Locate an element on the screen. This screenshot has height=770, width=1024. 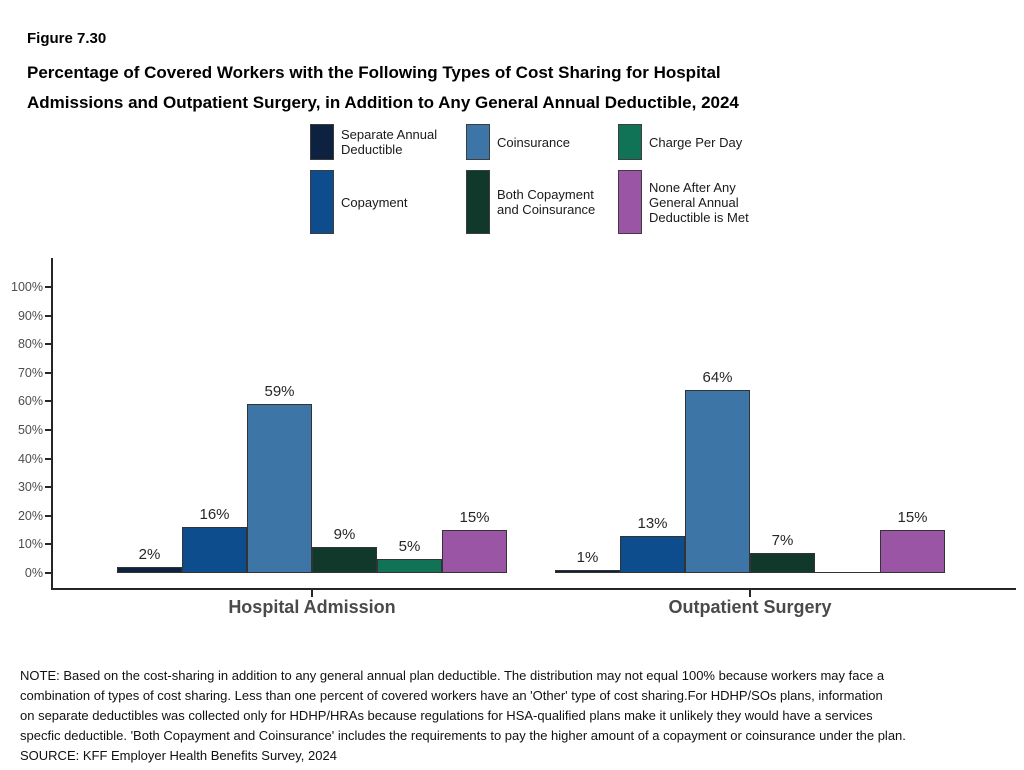
legend-item-copayment: Copayment is located at coordinates (388, 202).